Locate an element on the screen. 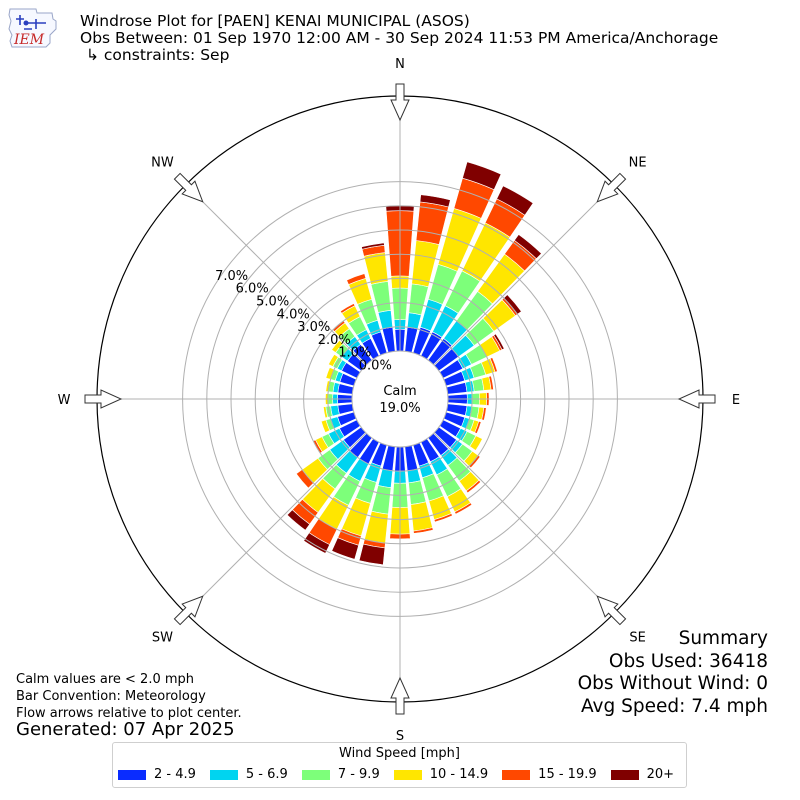 The height and width of the screenshot is (800, 800). legend-item-6: 20+ is located at coordinates (642, 774).